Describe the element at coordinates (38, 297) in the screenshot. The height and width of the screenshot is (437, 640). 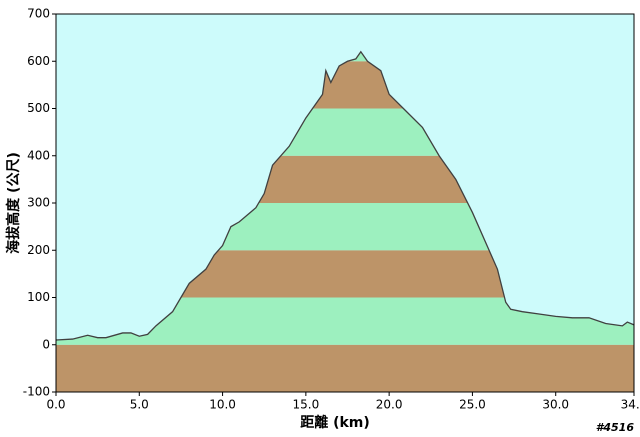
I see `y-tick-label: 100` at that location.